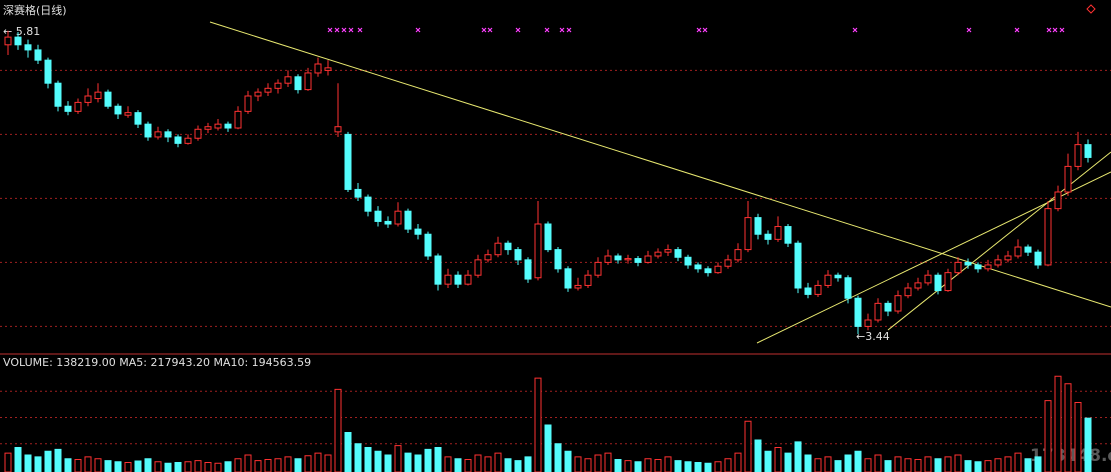 This screenshot has height=472, width=1111. I want to click on trend-line, so click(933, 257).